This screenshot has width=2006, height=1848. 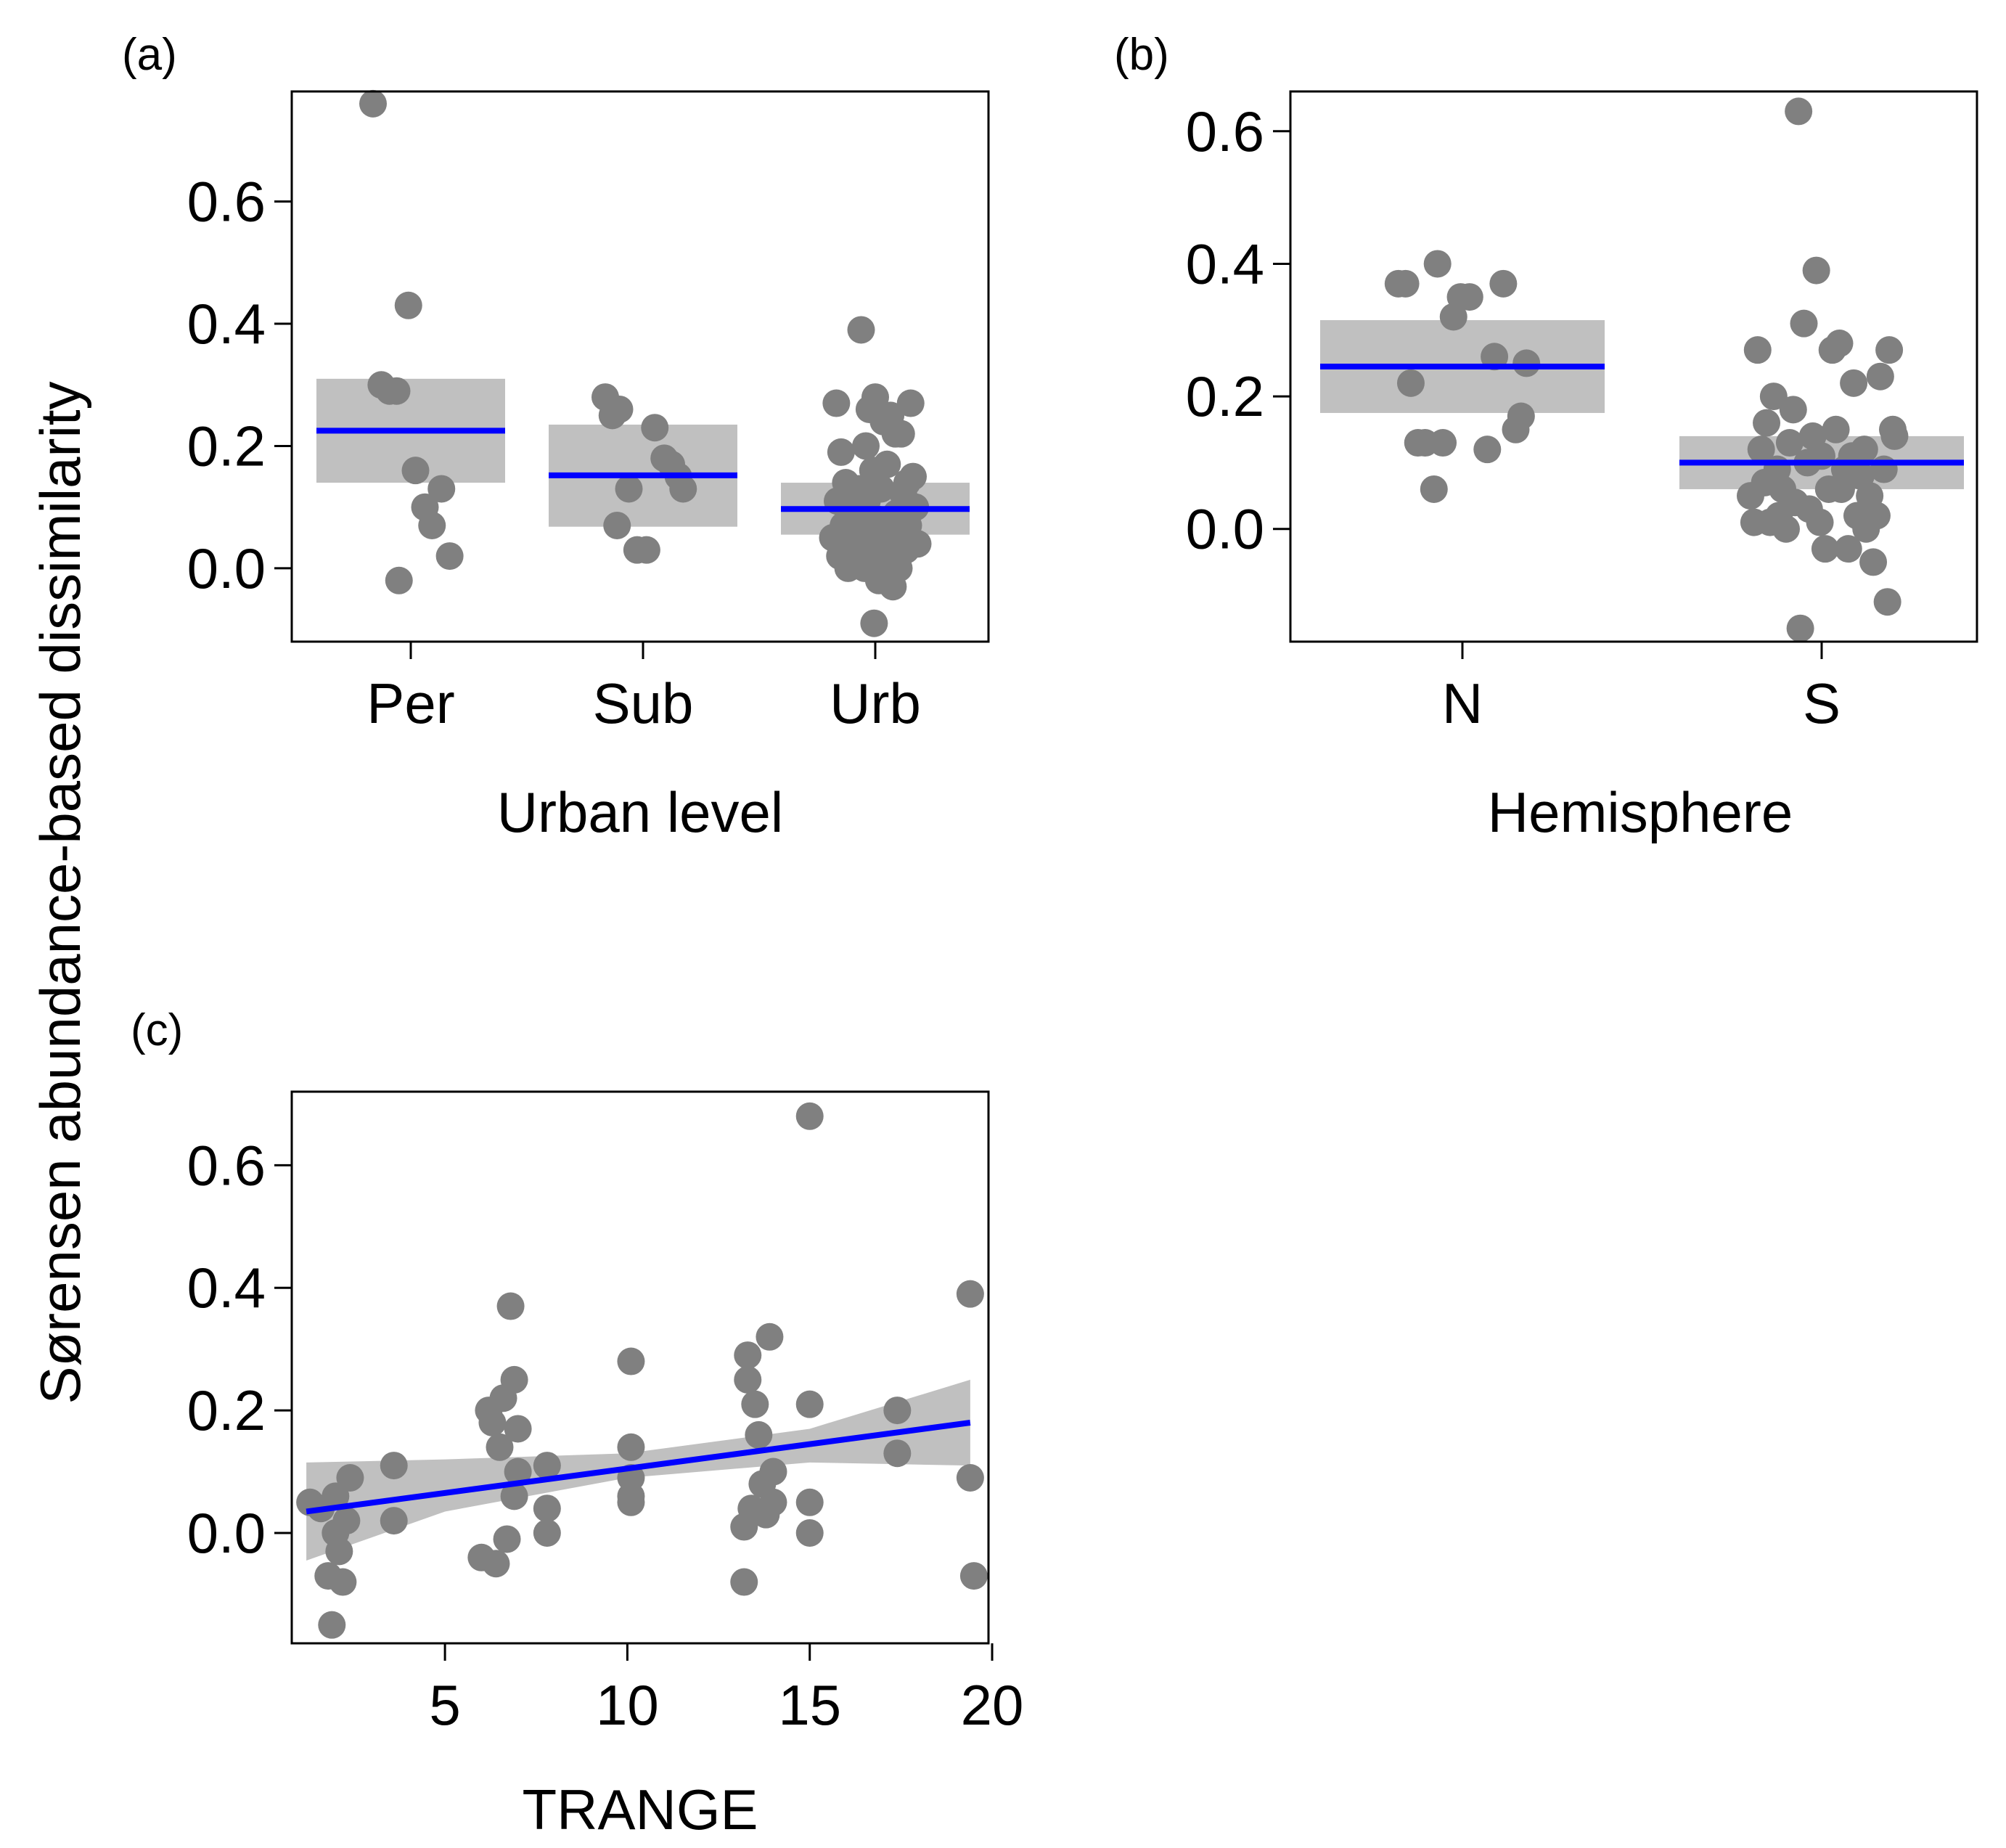 I want to click on x-axis: 5 10 15 20, so click(x=726, y=1690).